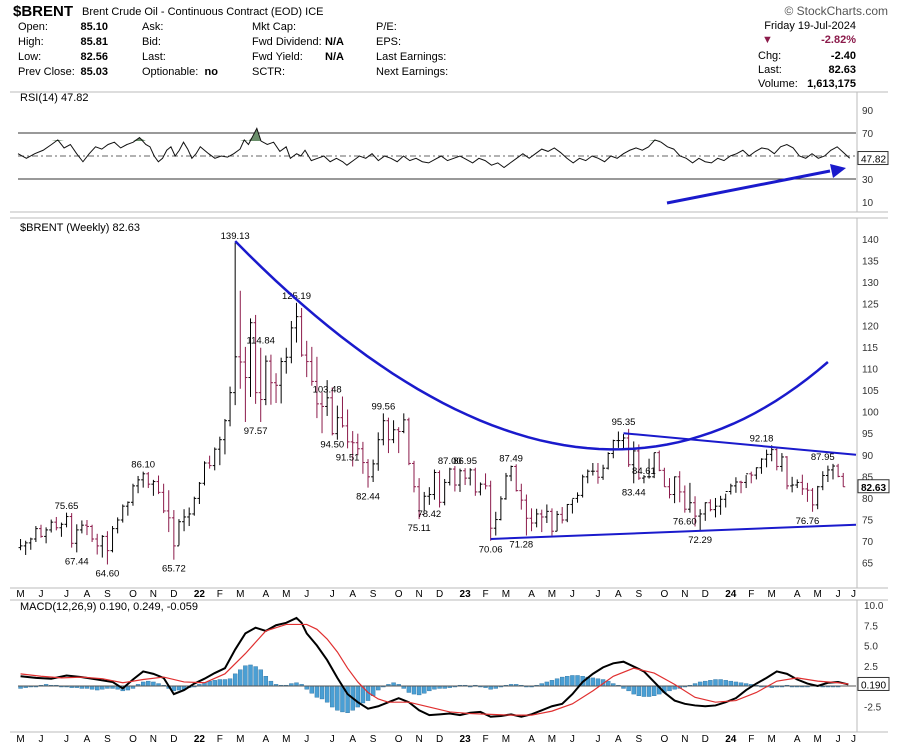 Image resolution: width=900 pixels, height=746 pixels. I want to click on macd-line, so click(434, 667).